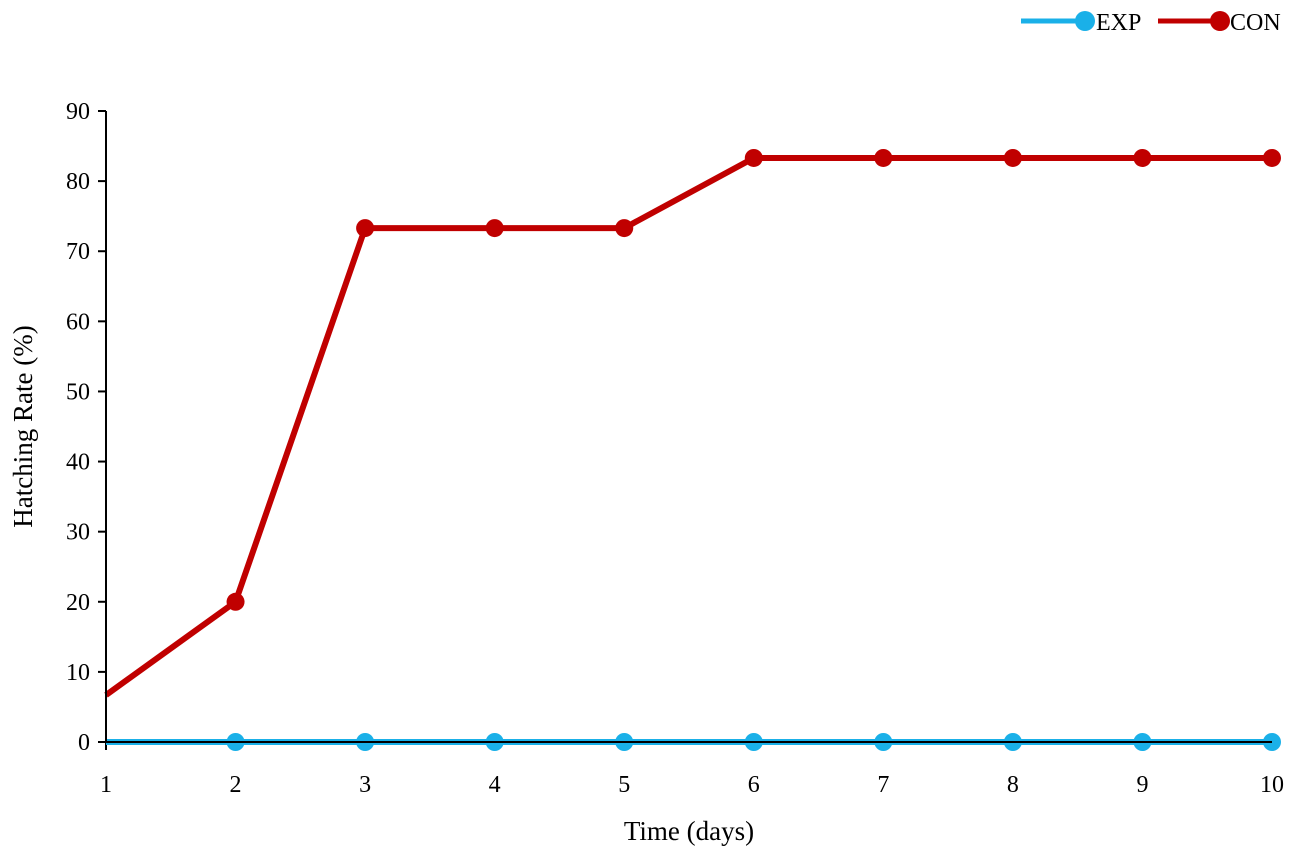 The height and width of the screenshot is (857, 1299). Describe the element at coordinates (1255, 23) in the screenshot. I see `legend-label: CON` at that location.